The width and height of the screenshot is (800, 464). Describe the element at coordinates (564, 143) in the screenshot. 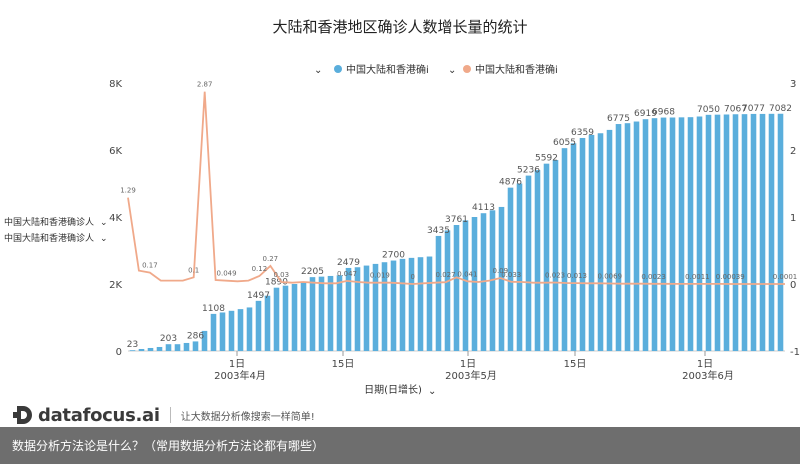

I see `bar-data-label: 6055` at that location.